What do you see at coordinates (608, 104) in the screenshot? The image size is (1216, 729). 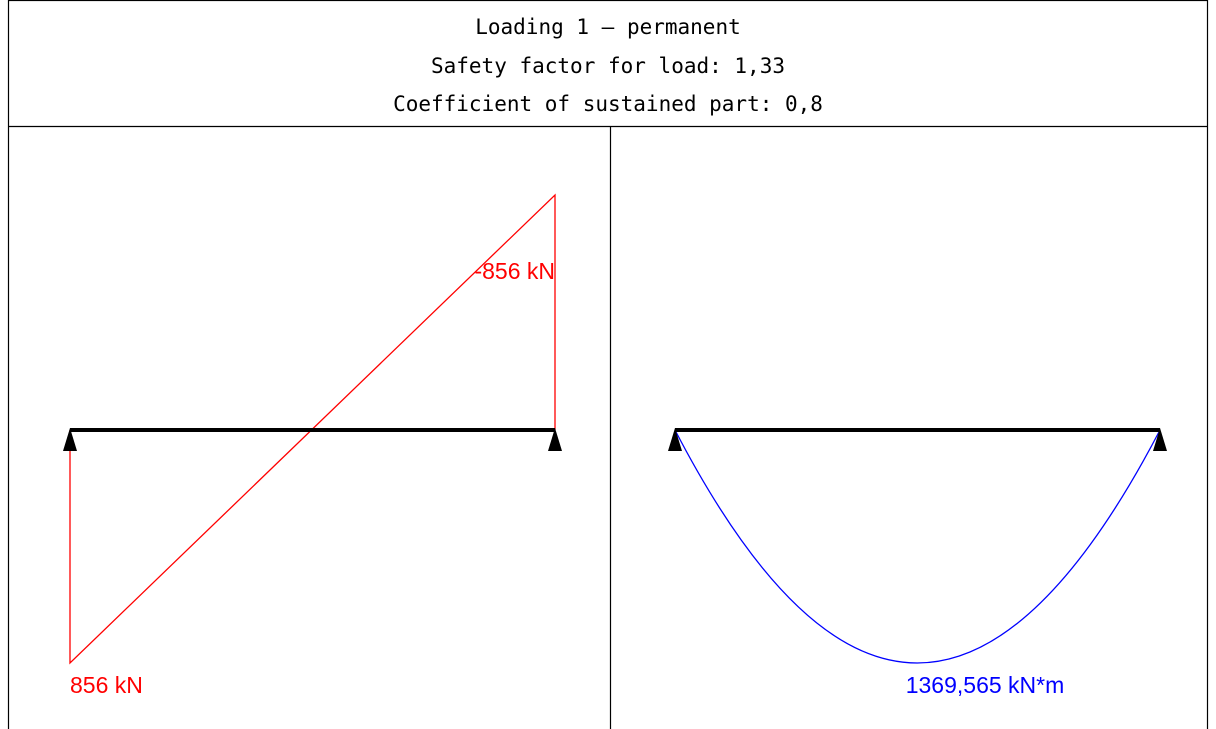 I see `header-line: Coefficient of sustained part: 0,8` at bounding box center [608, 104].